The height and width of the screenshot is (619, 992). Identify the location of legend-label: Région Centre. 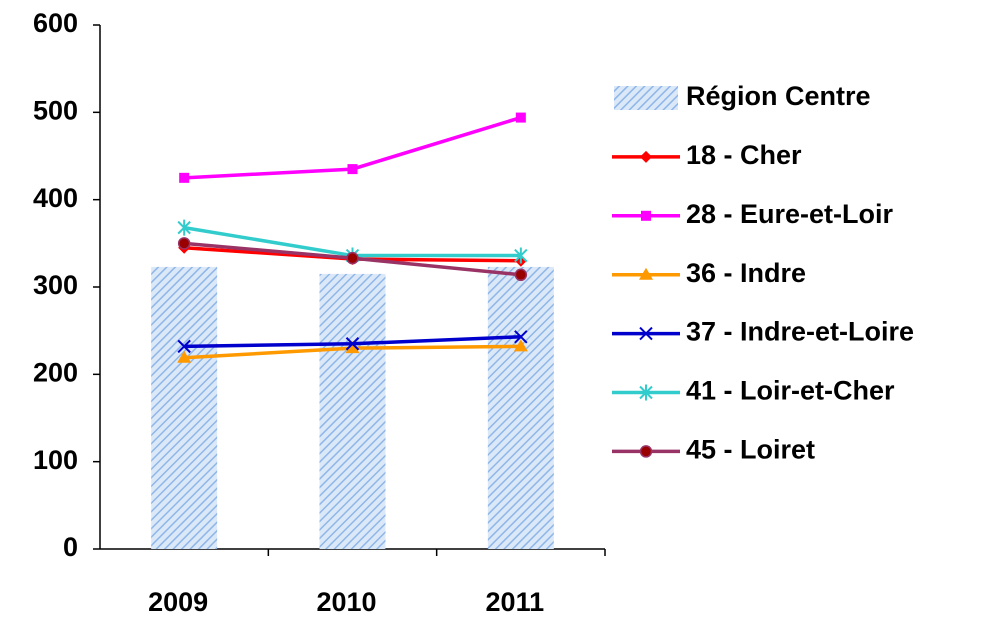
(778, 96).